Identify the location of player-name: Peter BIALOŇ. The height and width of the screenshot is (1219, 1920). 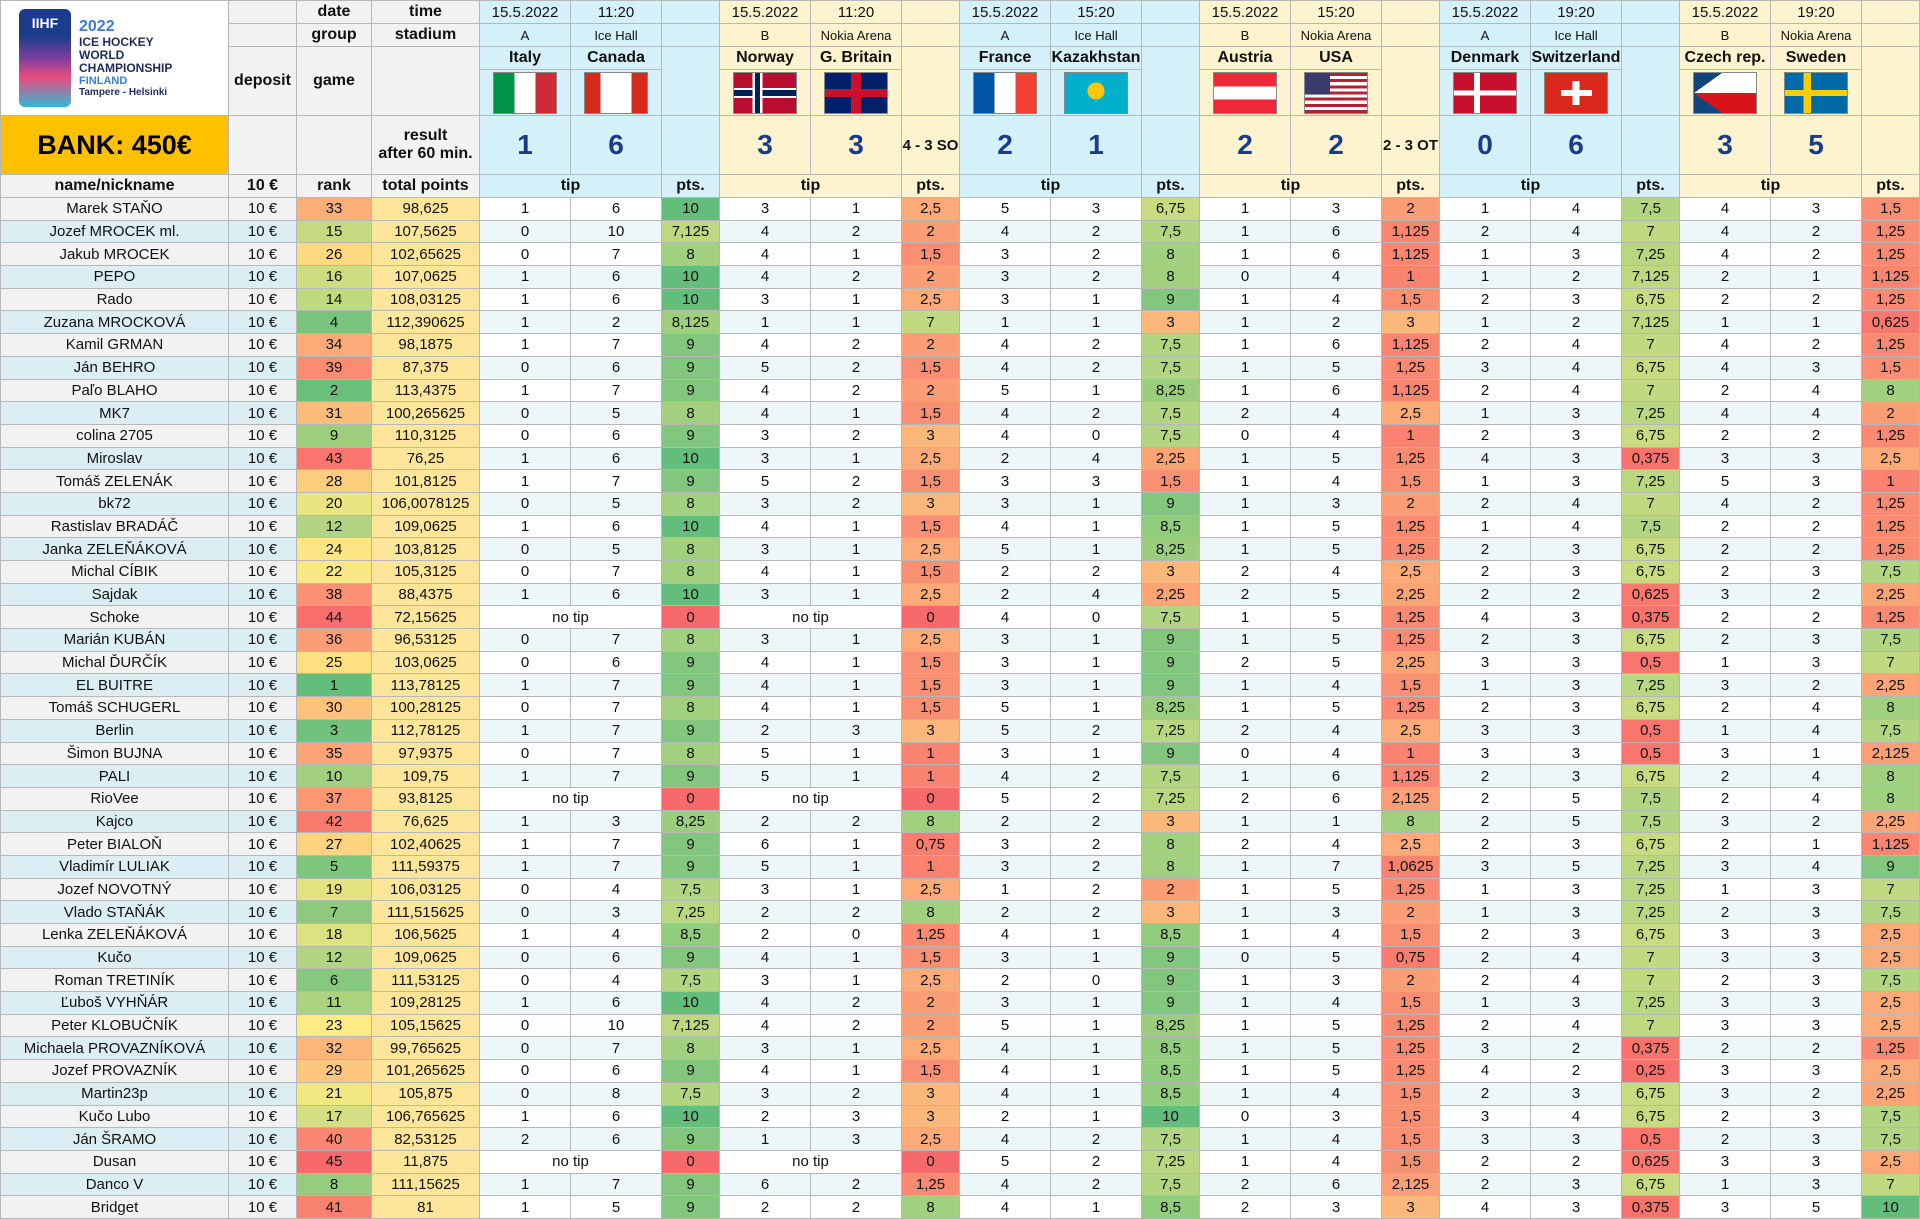
(114, 844).